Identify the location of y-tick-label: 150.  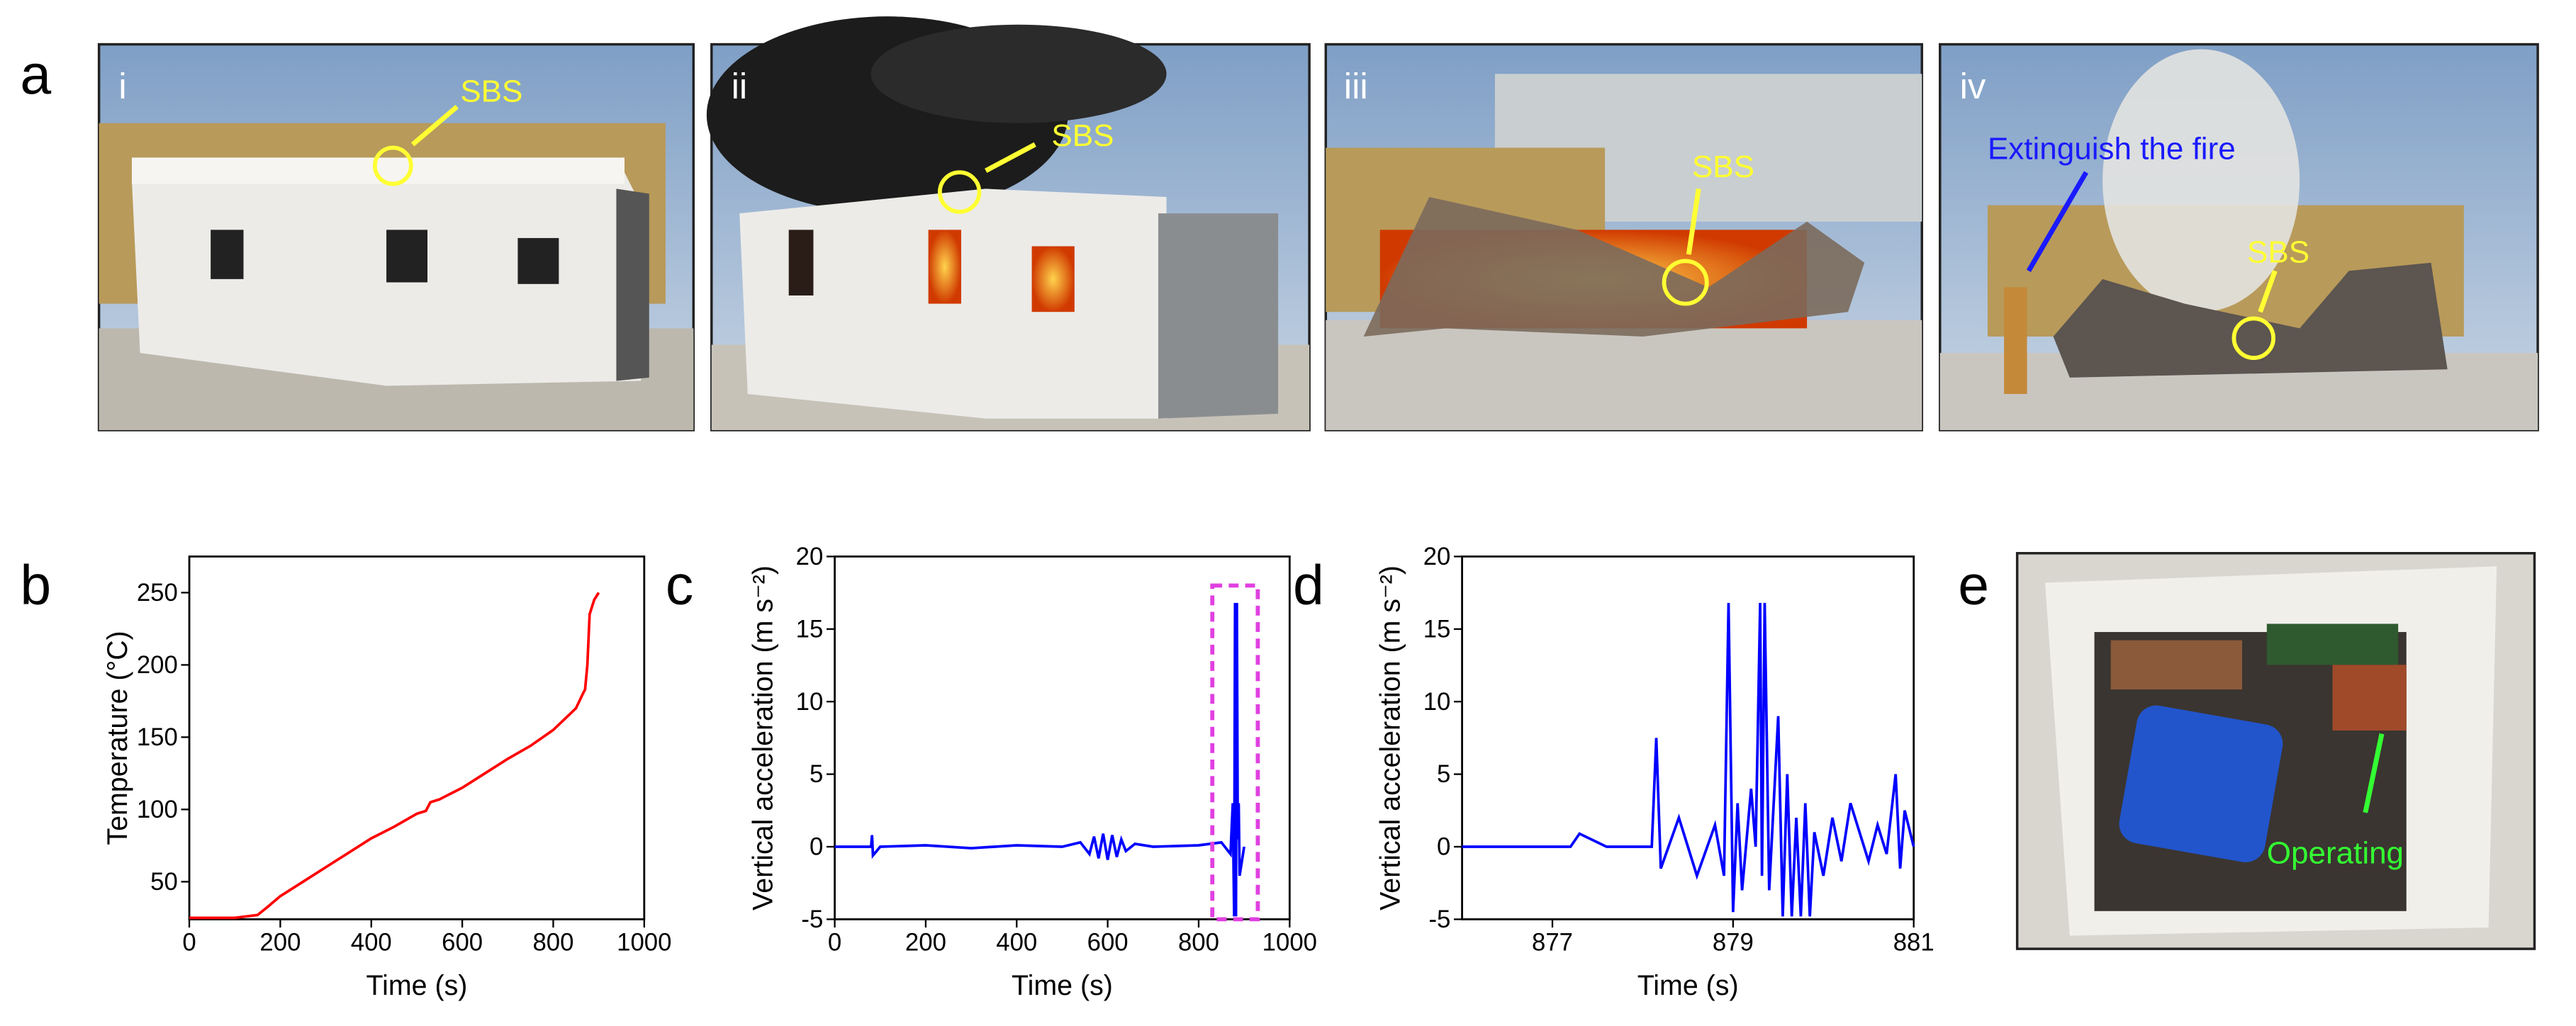
(158, 737).